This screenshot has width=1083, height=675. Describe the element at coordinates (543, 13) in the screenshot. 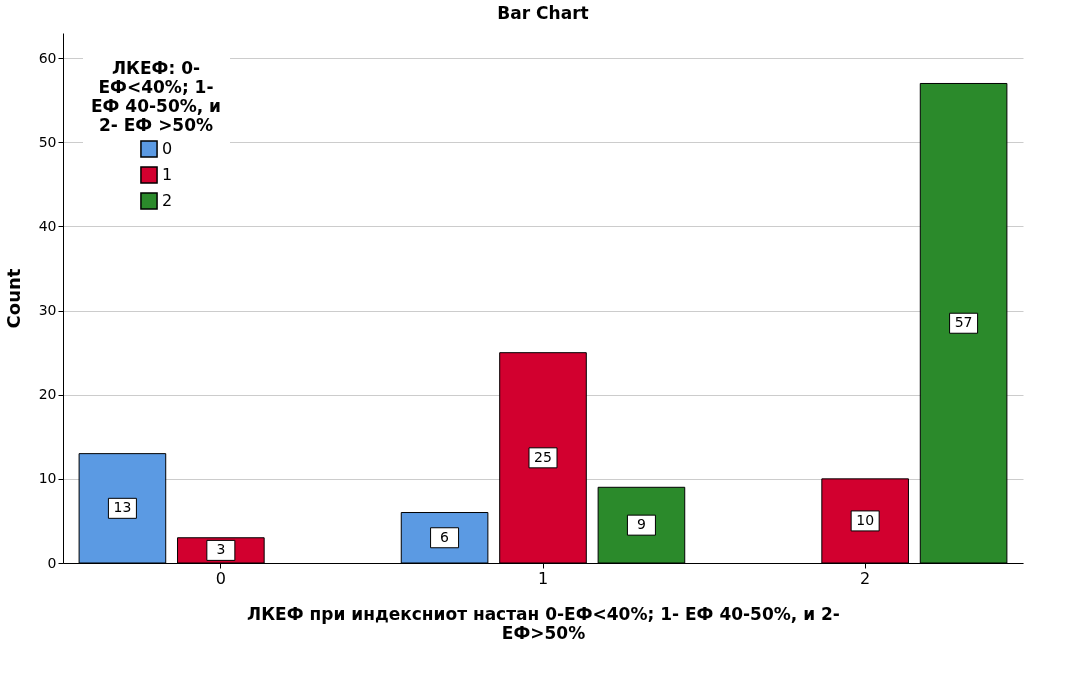

I see `chart-title: Bar Chart` at that location.